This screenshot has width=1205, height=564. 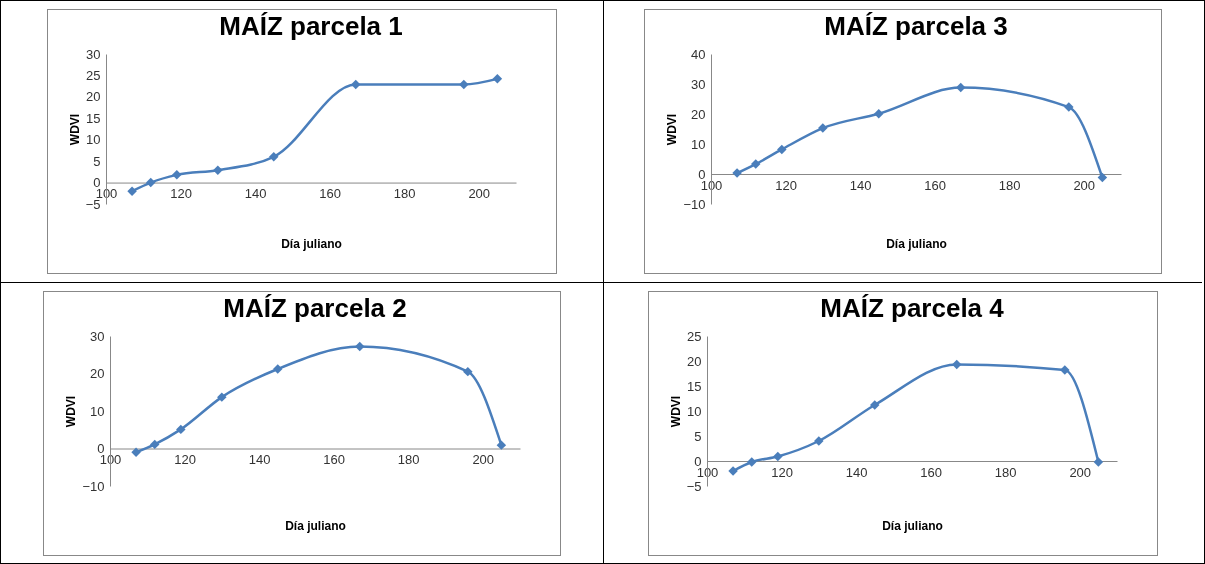 What do you see at coordinates (694, 485) in the screenshot?
I see `y-tick-label: −5` at bounding box center [694, 485].